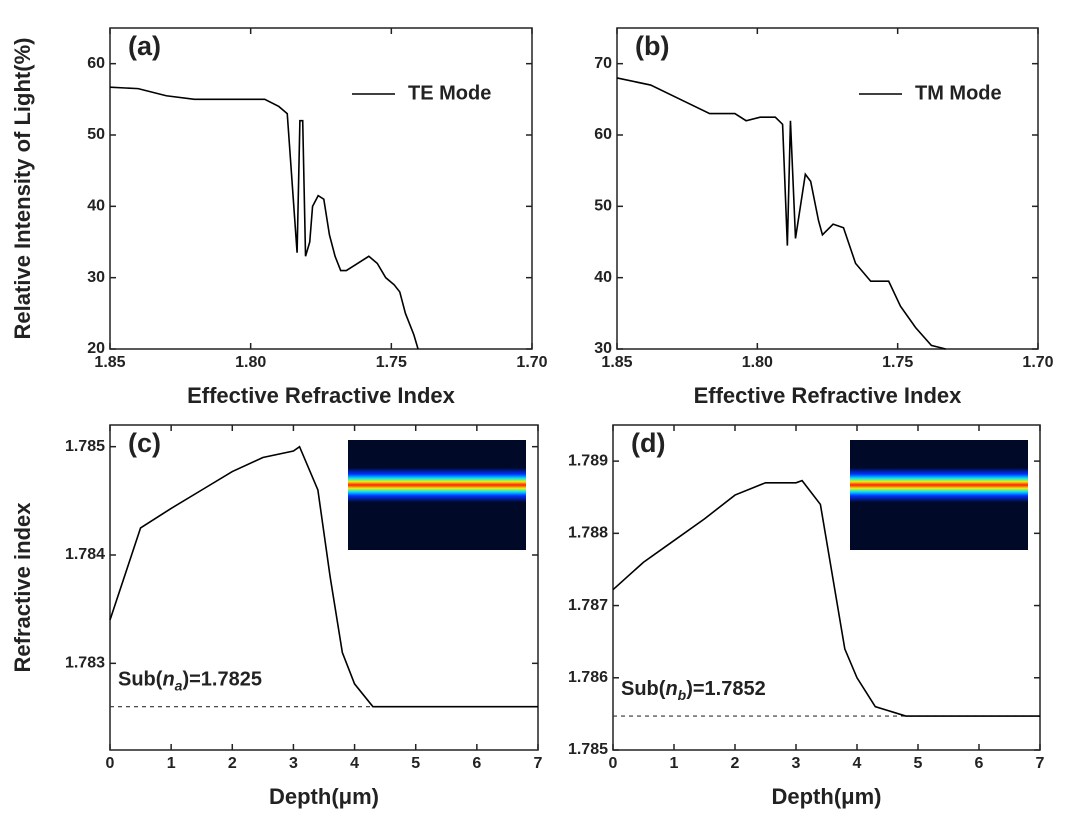  I want to click on y-axis-label: Refractive index, so click(22, 587).